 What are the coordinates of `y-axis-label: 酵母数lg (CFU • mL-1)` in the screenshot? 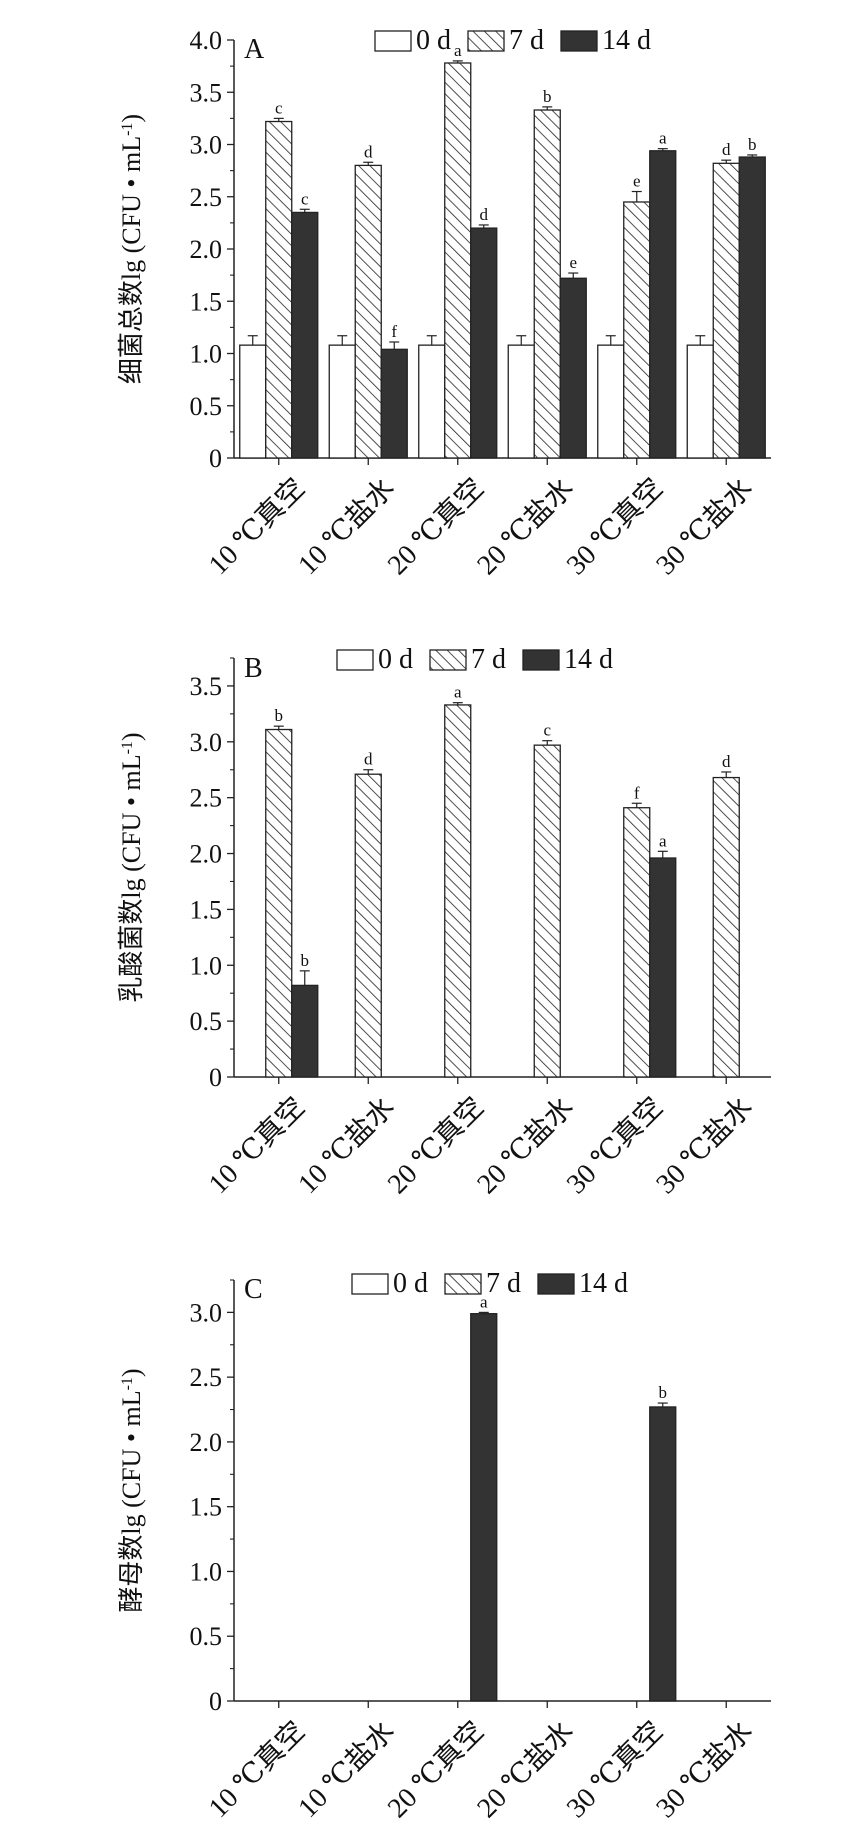 It's located at (131, 1490).